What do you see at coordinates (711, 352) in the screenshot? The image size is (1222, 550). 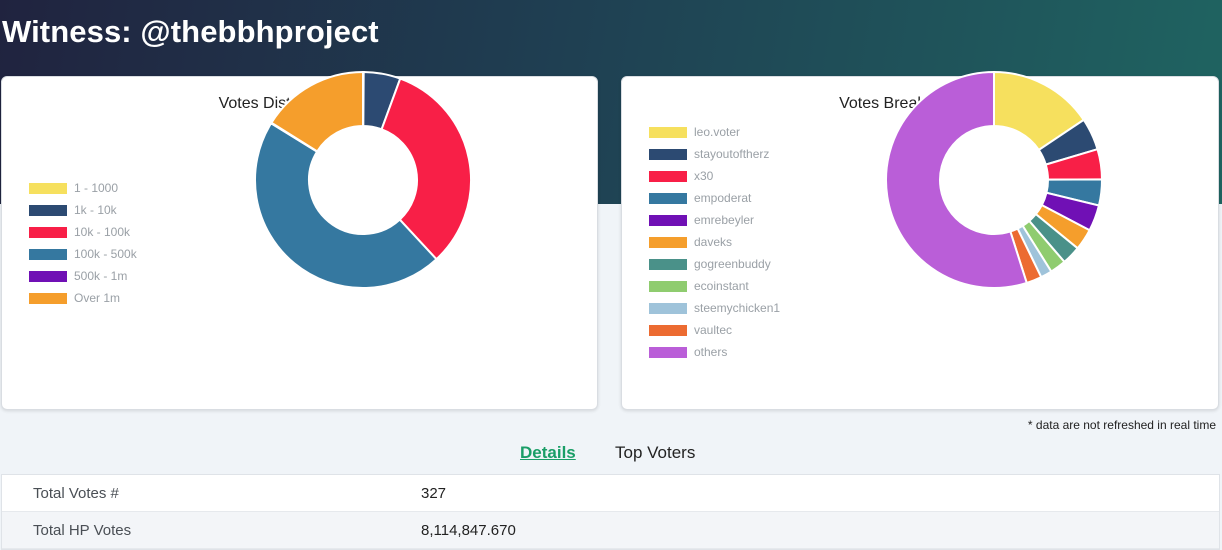 I see `legend-label: others` at bounding box center [711, 352].